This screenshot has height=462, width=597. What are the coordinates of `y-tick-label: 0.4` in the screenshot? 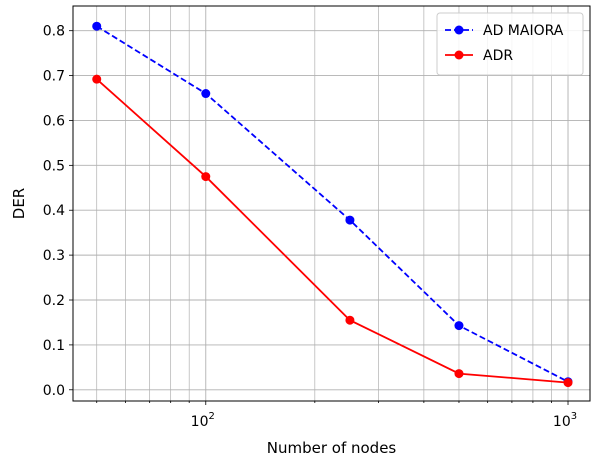 It's located at (54, 211).